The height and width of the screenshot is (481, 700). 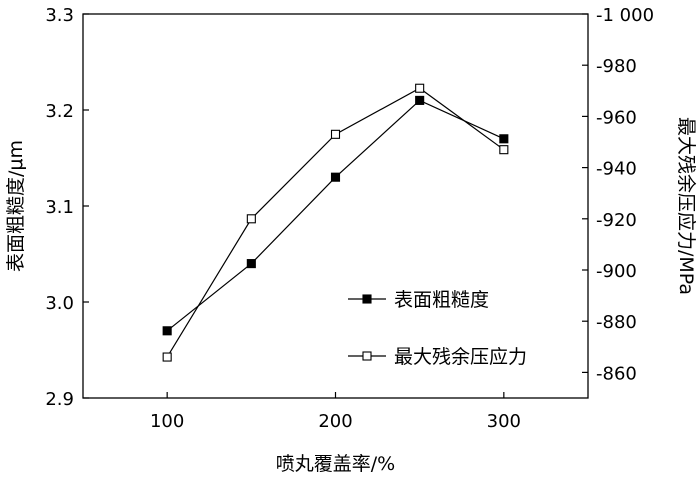 I want to click on left-y-tick-label: 2.9, so click(x=59, y=399).